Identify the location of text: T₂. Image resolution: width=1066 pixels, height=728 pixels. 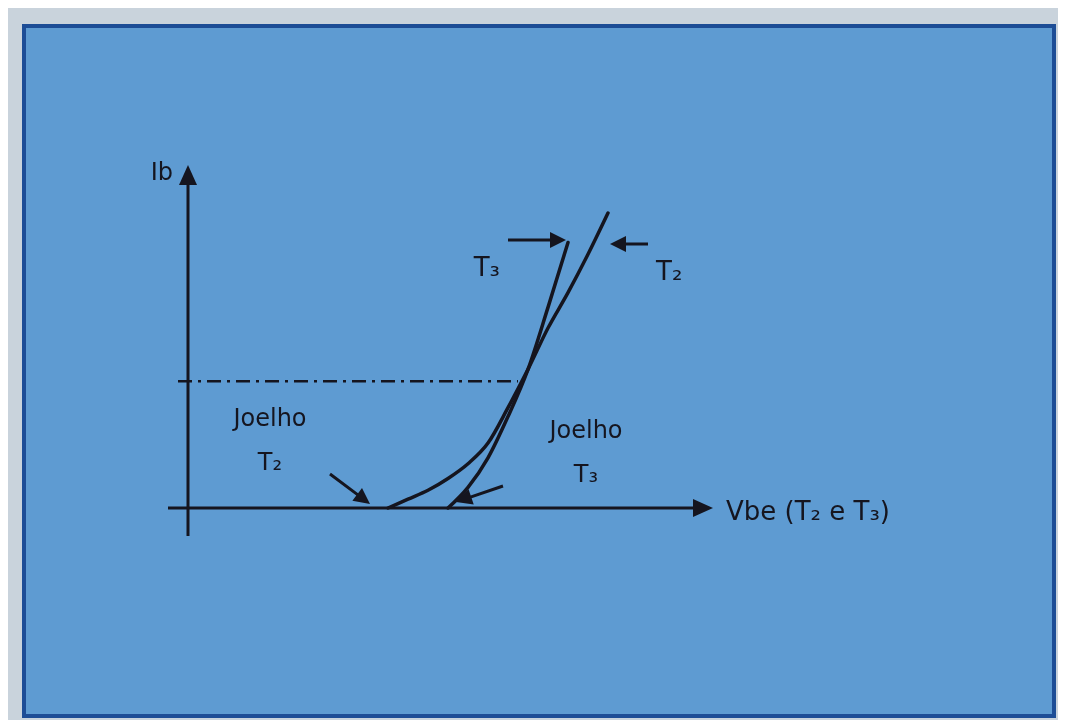
(669, 271).